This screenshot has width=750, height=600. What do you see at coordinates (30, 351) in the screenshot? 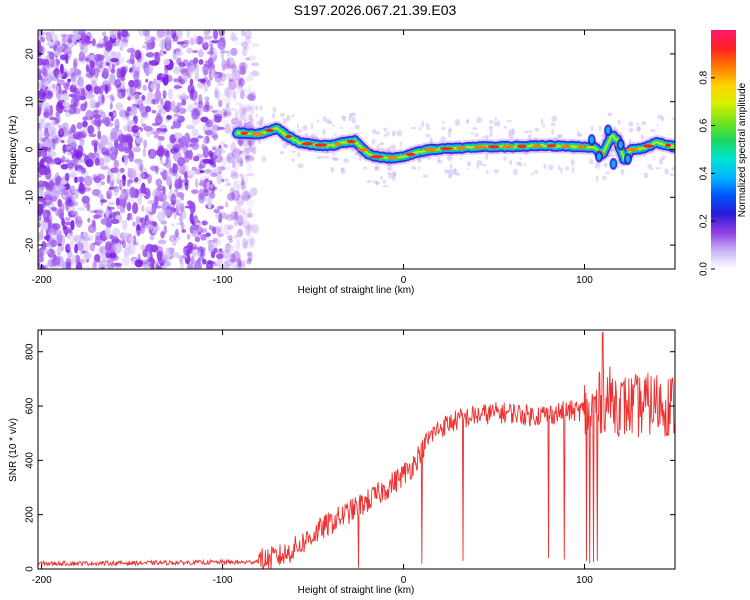
I see `y-tick-label: 800` at bounding box center [30, 351].